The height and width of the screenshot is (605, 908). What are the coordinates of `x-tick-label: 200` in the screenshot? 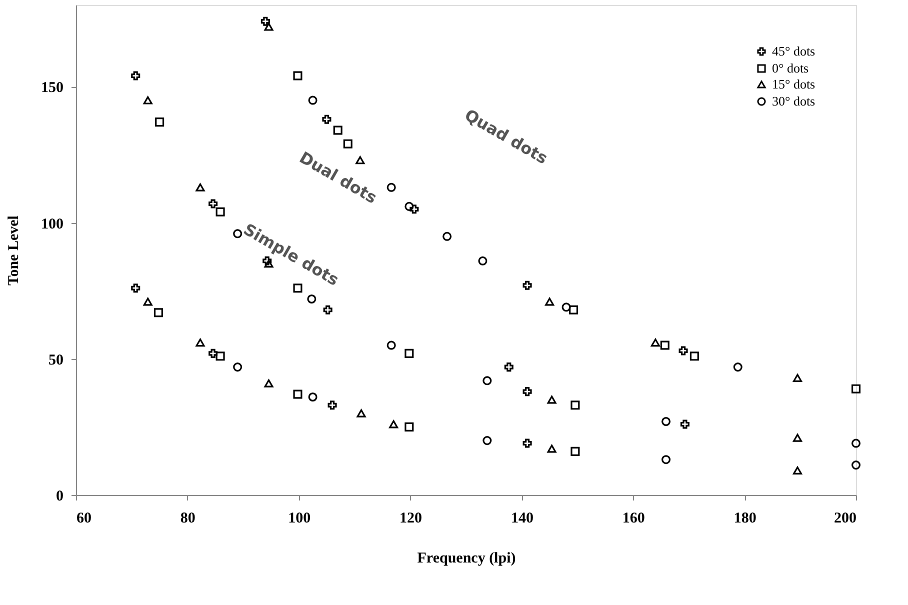 It's located at (845, 518).